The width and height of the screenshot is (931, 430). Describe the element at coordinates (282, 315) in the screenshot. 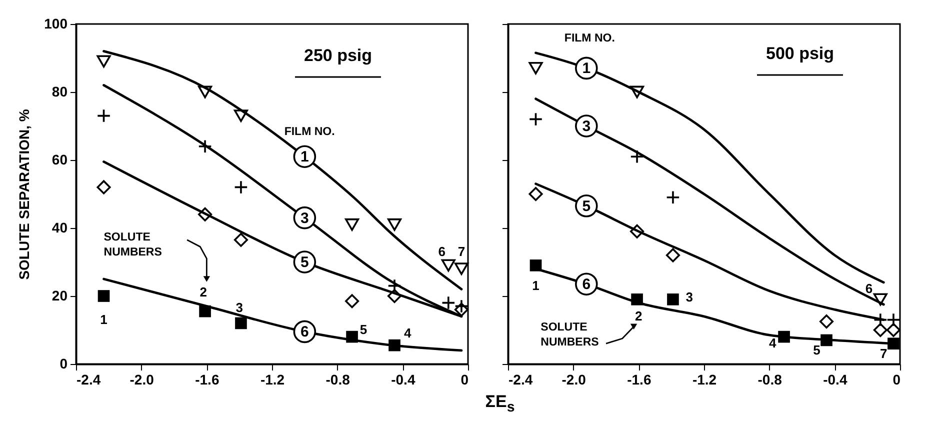

I see `line-series` at that location.